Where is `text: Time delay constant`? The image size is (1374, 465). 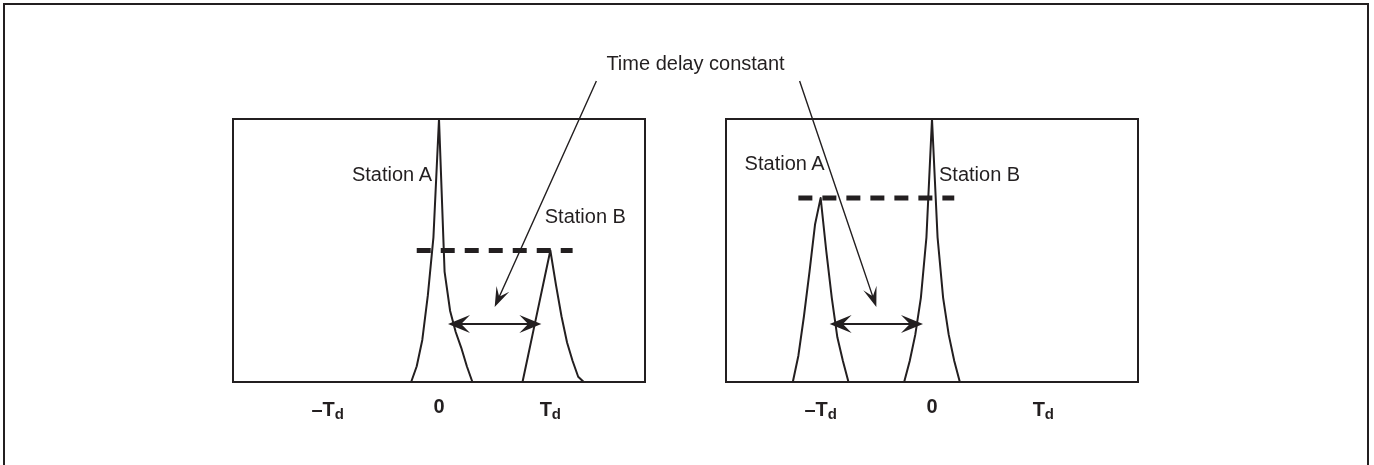 text: Time delay constant is located at coordinates (695, 63).